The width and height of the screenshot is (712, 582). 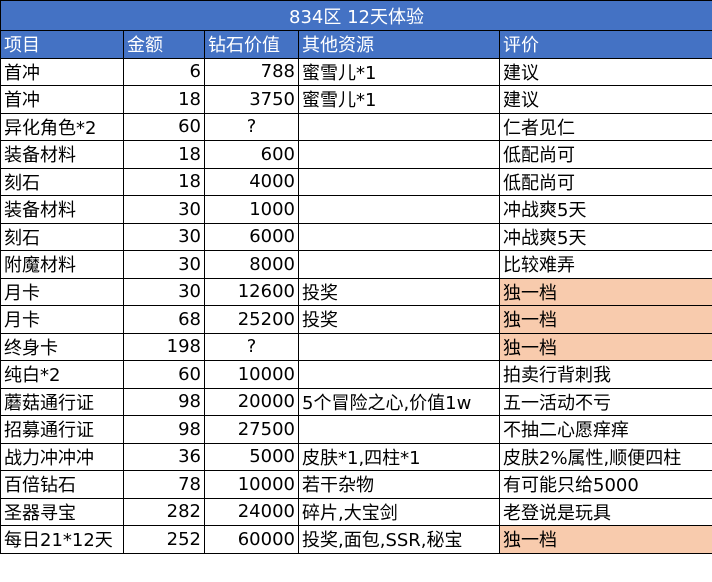 I want to click on cell-other: 皮肤*1,四柱*1, so click(x=399, y=456).